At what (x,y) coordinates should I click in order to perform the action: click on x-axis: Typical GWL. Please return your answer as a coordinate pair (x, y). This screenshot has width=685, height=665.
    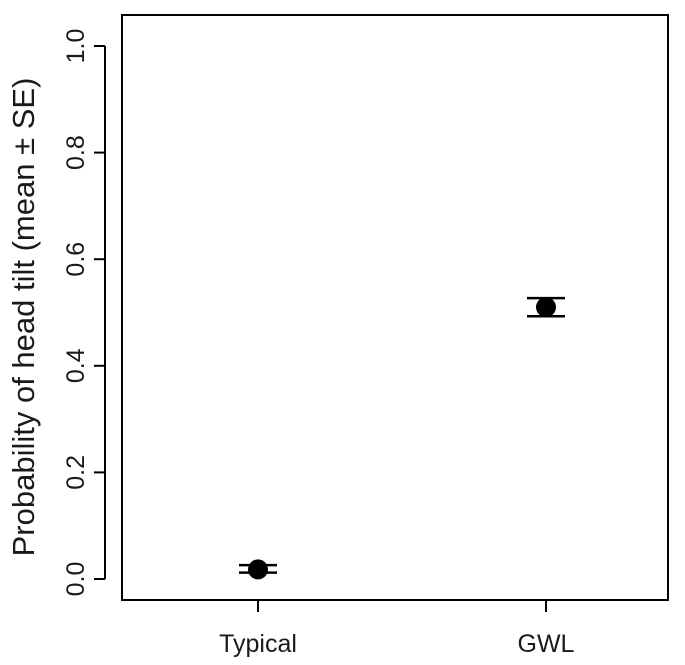
    Looking at the image, I should click on (397, 629).